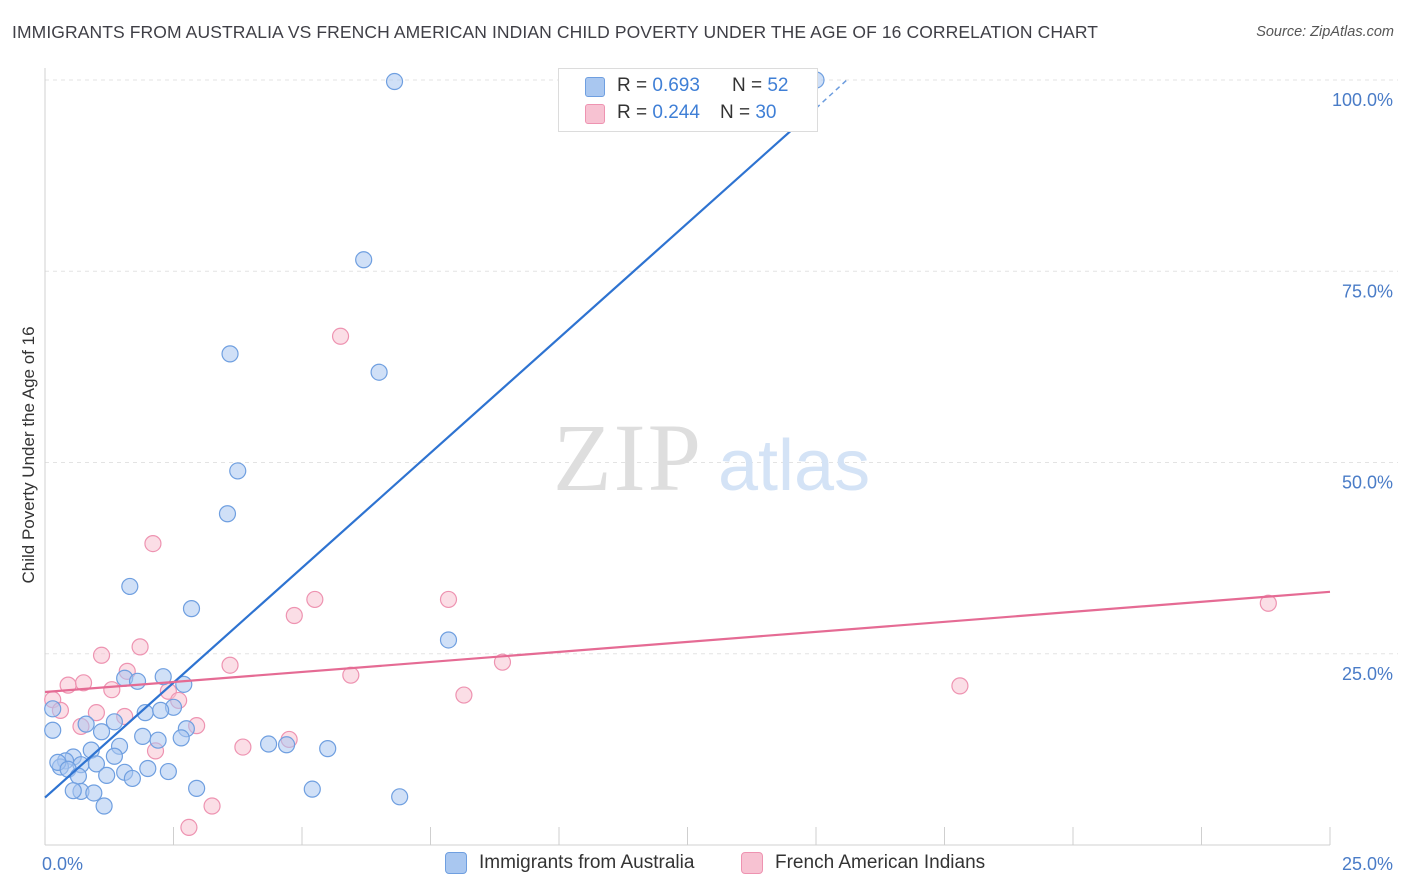 This screenshot has width=1406, height=892. Describe the element at coordinates (688, 100) in the screenshot. I see `correlation-legend: R = 0.693 N = 52 R = 0.244 N = 30` at that location.